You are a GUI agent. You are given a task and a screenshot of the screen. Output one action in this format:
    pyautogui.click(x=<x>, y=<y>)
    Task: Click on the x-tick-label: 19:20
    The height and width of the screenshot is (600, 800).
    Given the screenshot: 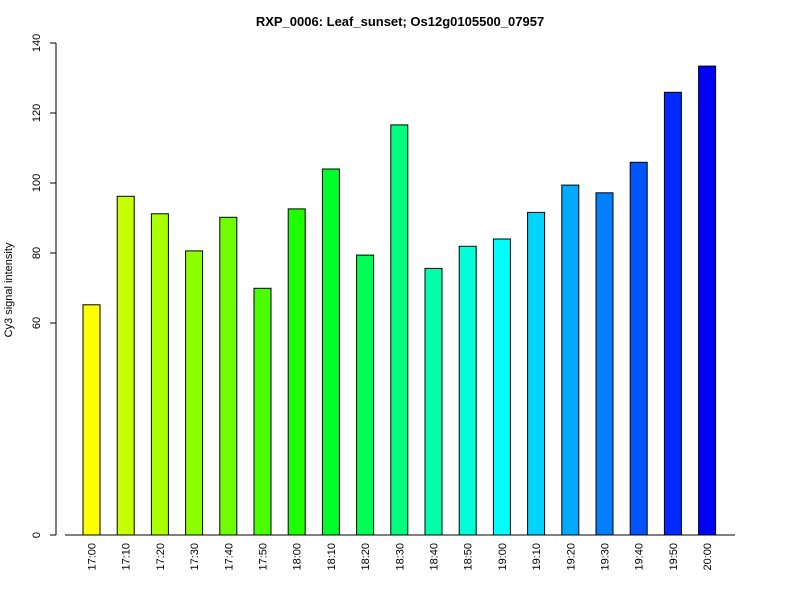 What is the action you would take?
    pyautogui.click(x=571, y=557)
    